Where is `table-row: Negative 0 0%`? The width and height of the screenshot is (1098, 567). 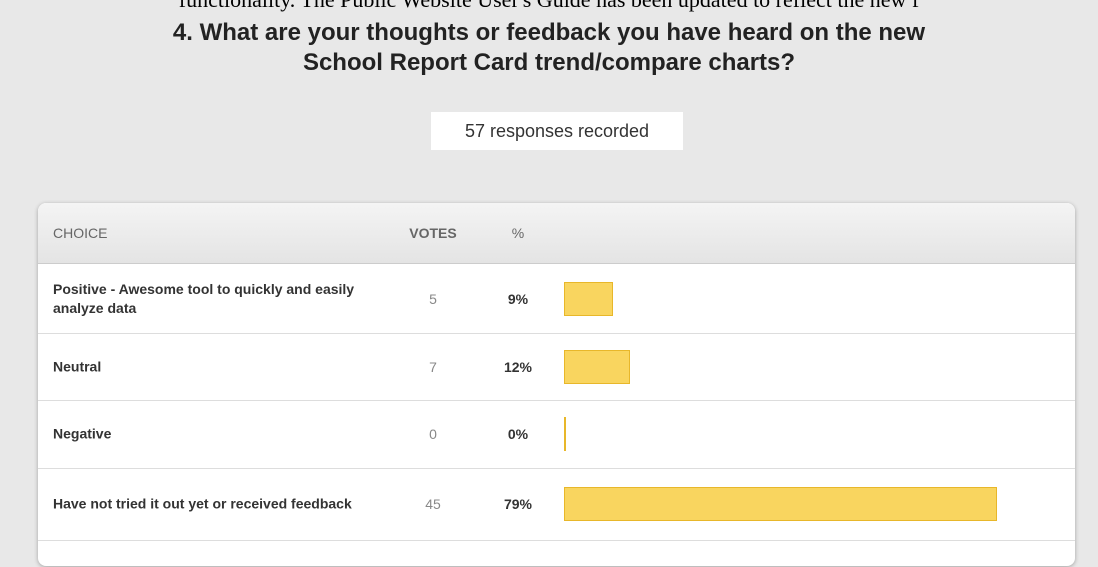 table-row: Negative 0 0% is located at coordinates (556, 434).